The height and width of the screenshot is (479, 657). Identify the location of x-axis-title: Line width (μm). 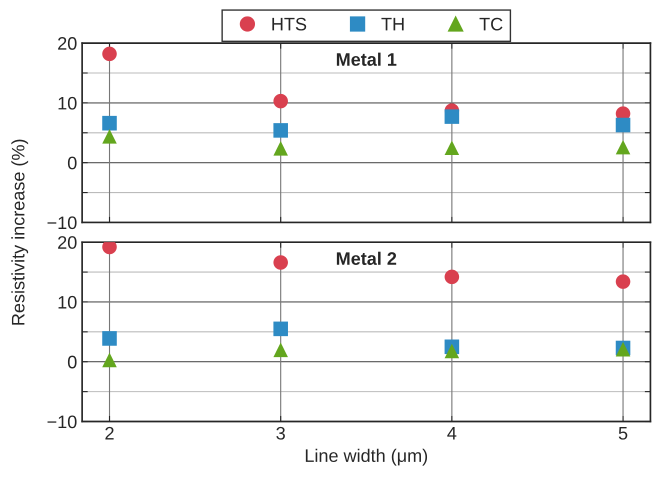
(367, 457).